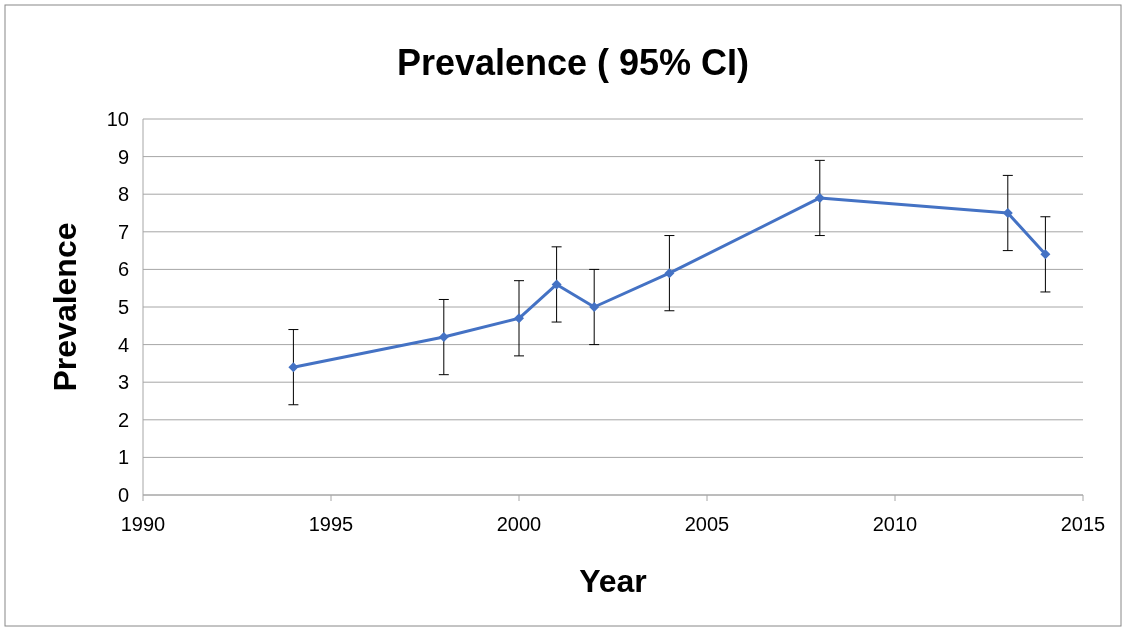 This screenshot has height=631, width=1126. Describe the element at coordinates (123, 269) in the screenshot. I see `y-tick-label: 6` at that location.